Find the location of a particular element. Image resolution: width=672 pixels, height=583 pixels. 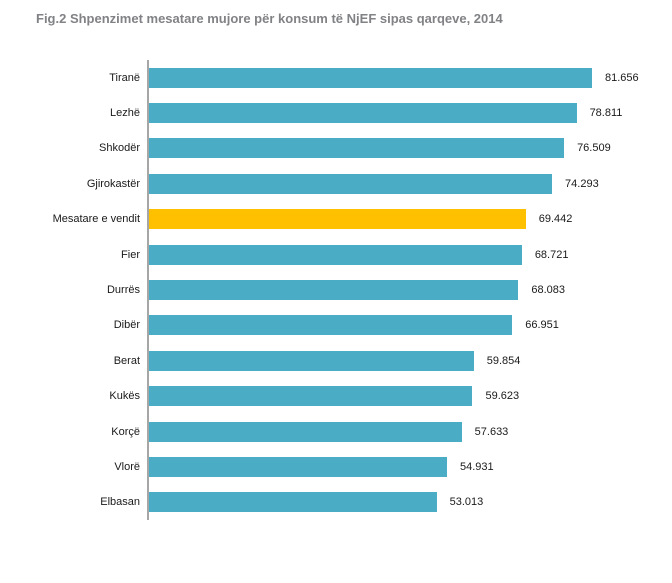

value-label: 69.442 is located at coordinates (555, 219).